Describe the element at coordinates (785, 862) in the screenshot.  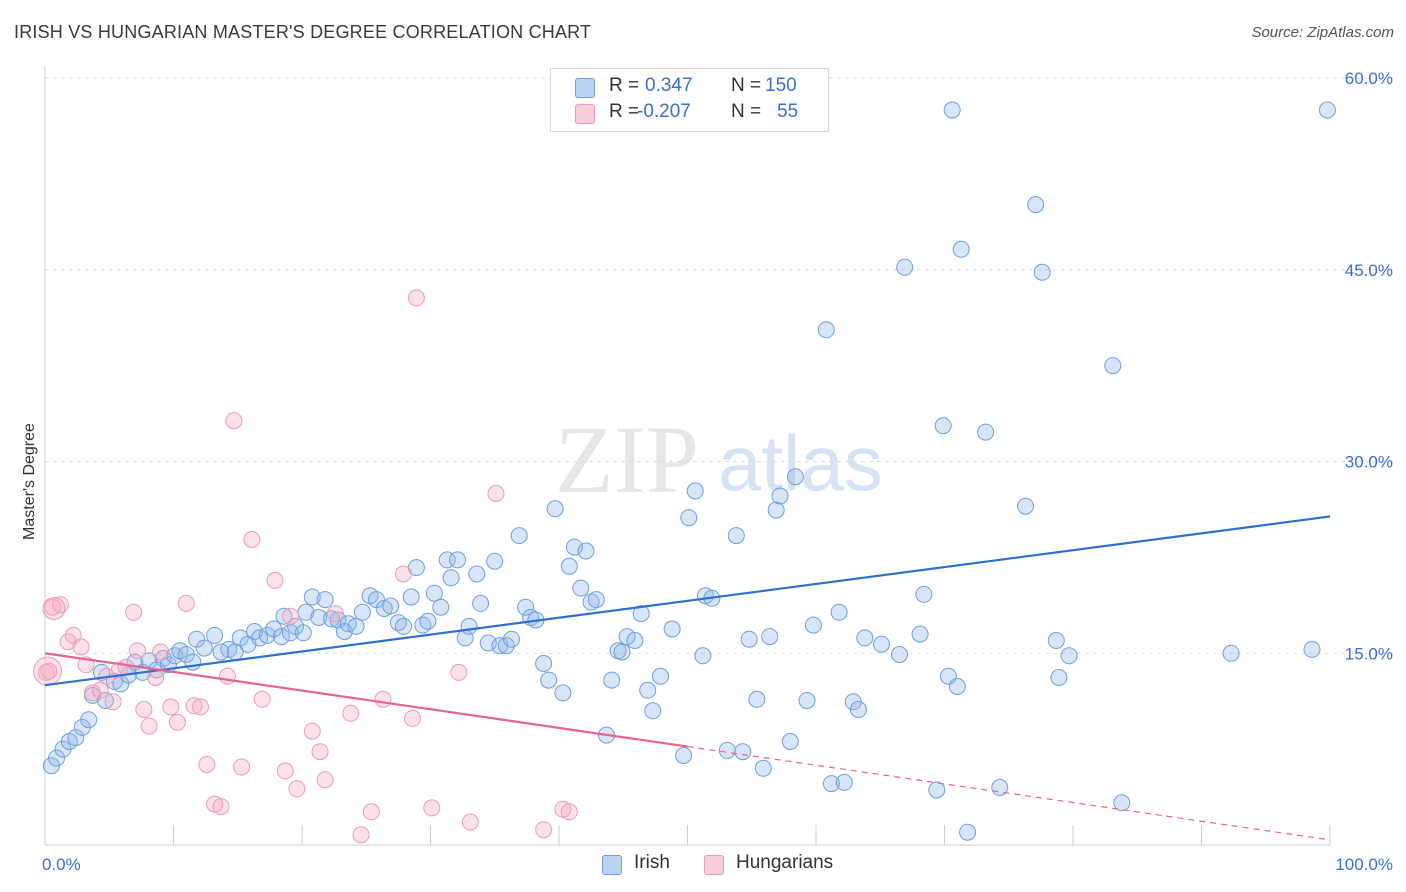
I see `bottom-label-hungarians: Hungarians` at that location.